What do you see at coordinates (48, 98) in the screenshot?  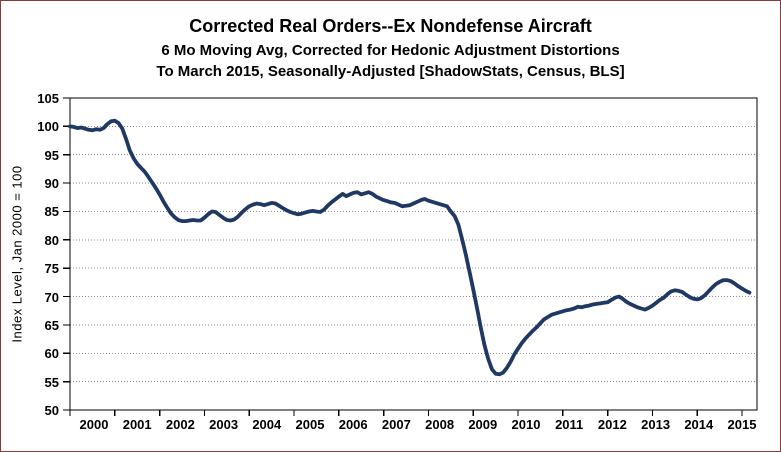 I see `y-tick-label: 105` at bounding box center [48, 98].